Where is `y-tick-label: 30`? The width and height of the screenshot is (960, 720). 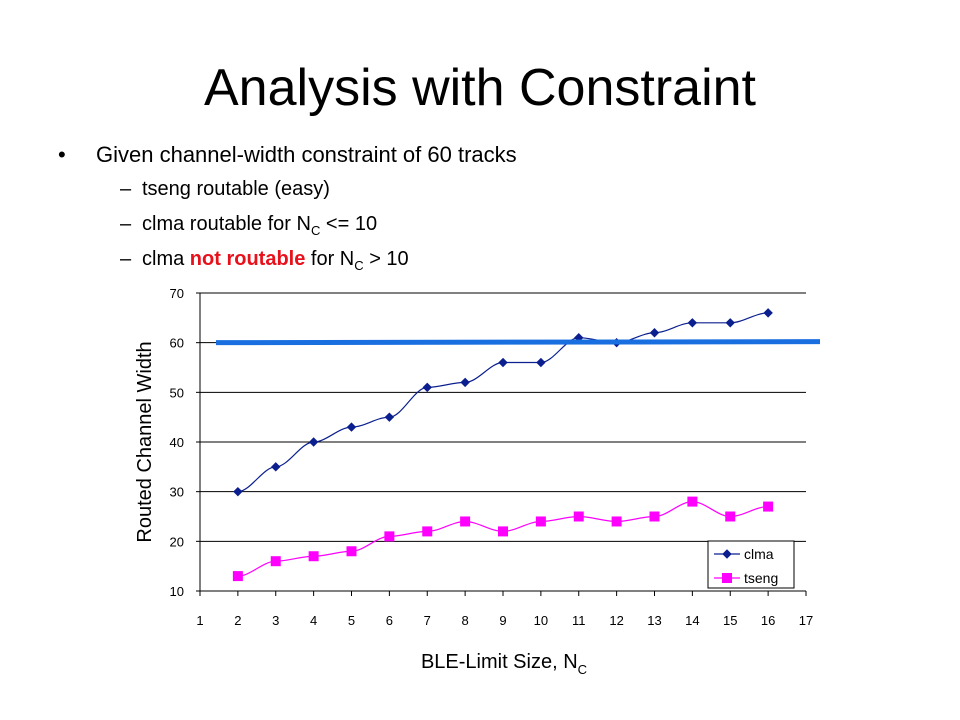
y-tick-label: 30 is located at coordinates (177, 492).